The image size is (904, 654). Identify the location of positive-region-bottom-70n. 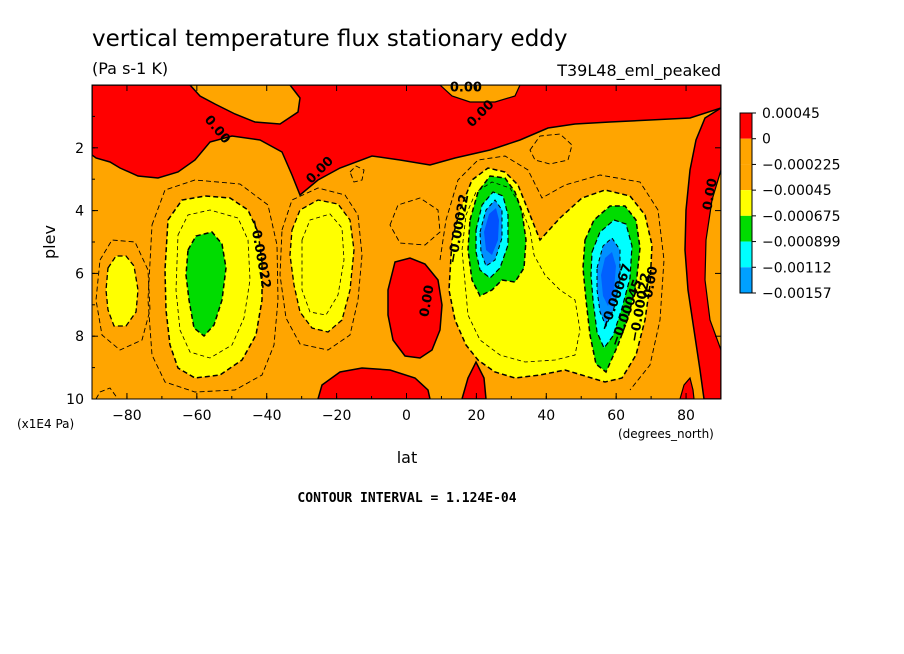
(687, 387).